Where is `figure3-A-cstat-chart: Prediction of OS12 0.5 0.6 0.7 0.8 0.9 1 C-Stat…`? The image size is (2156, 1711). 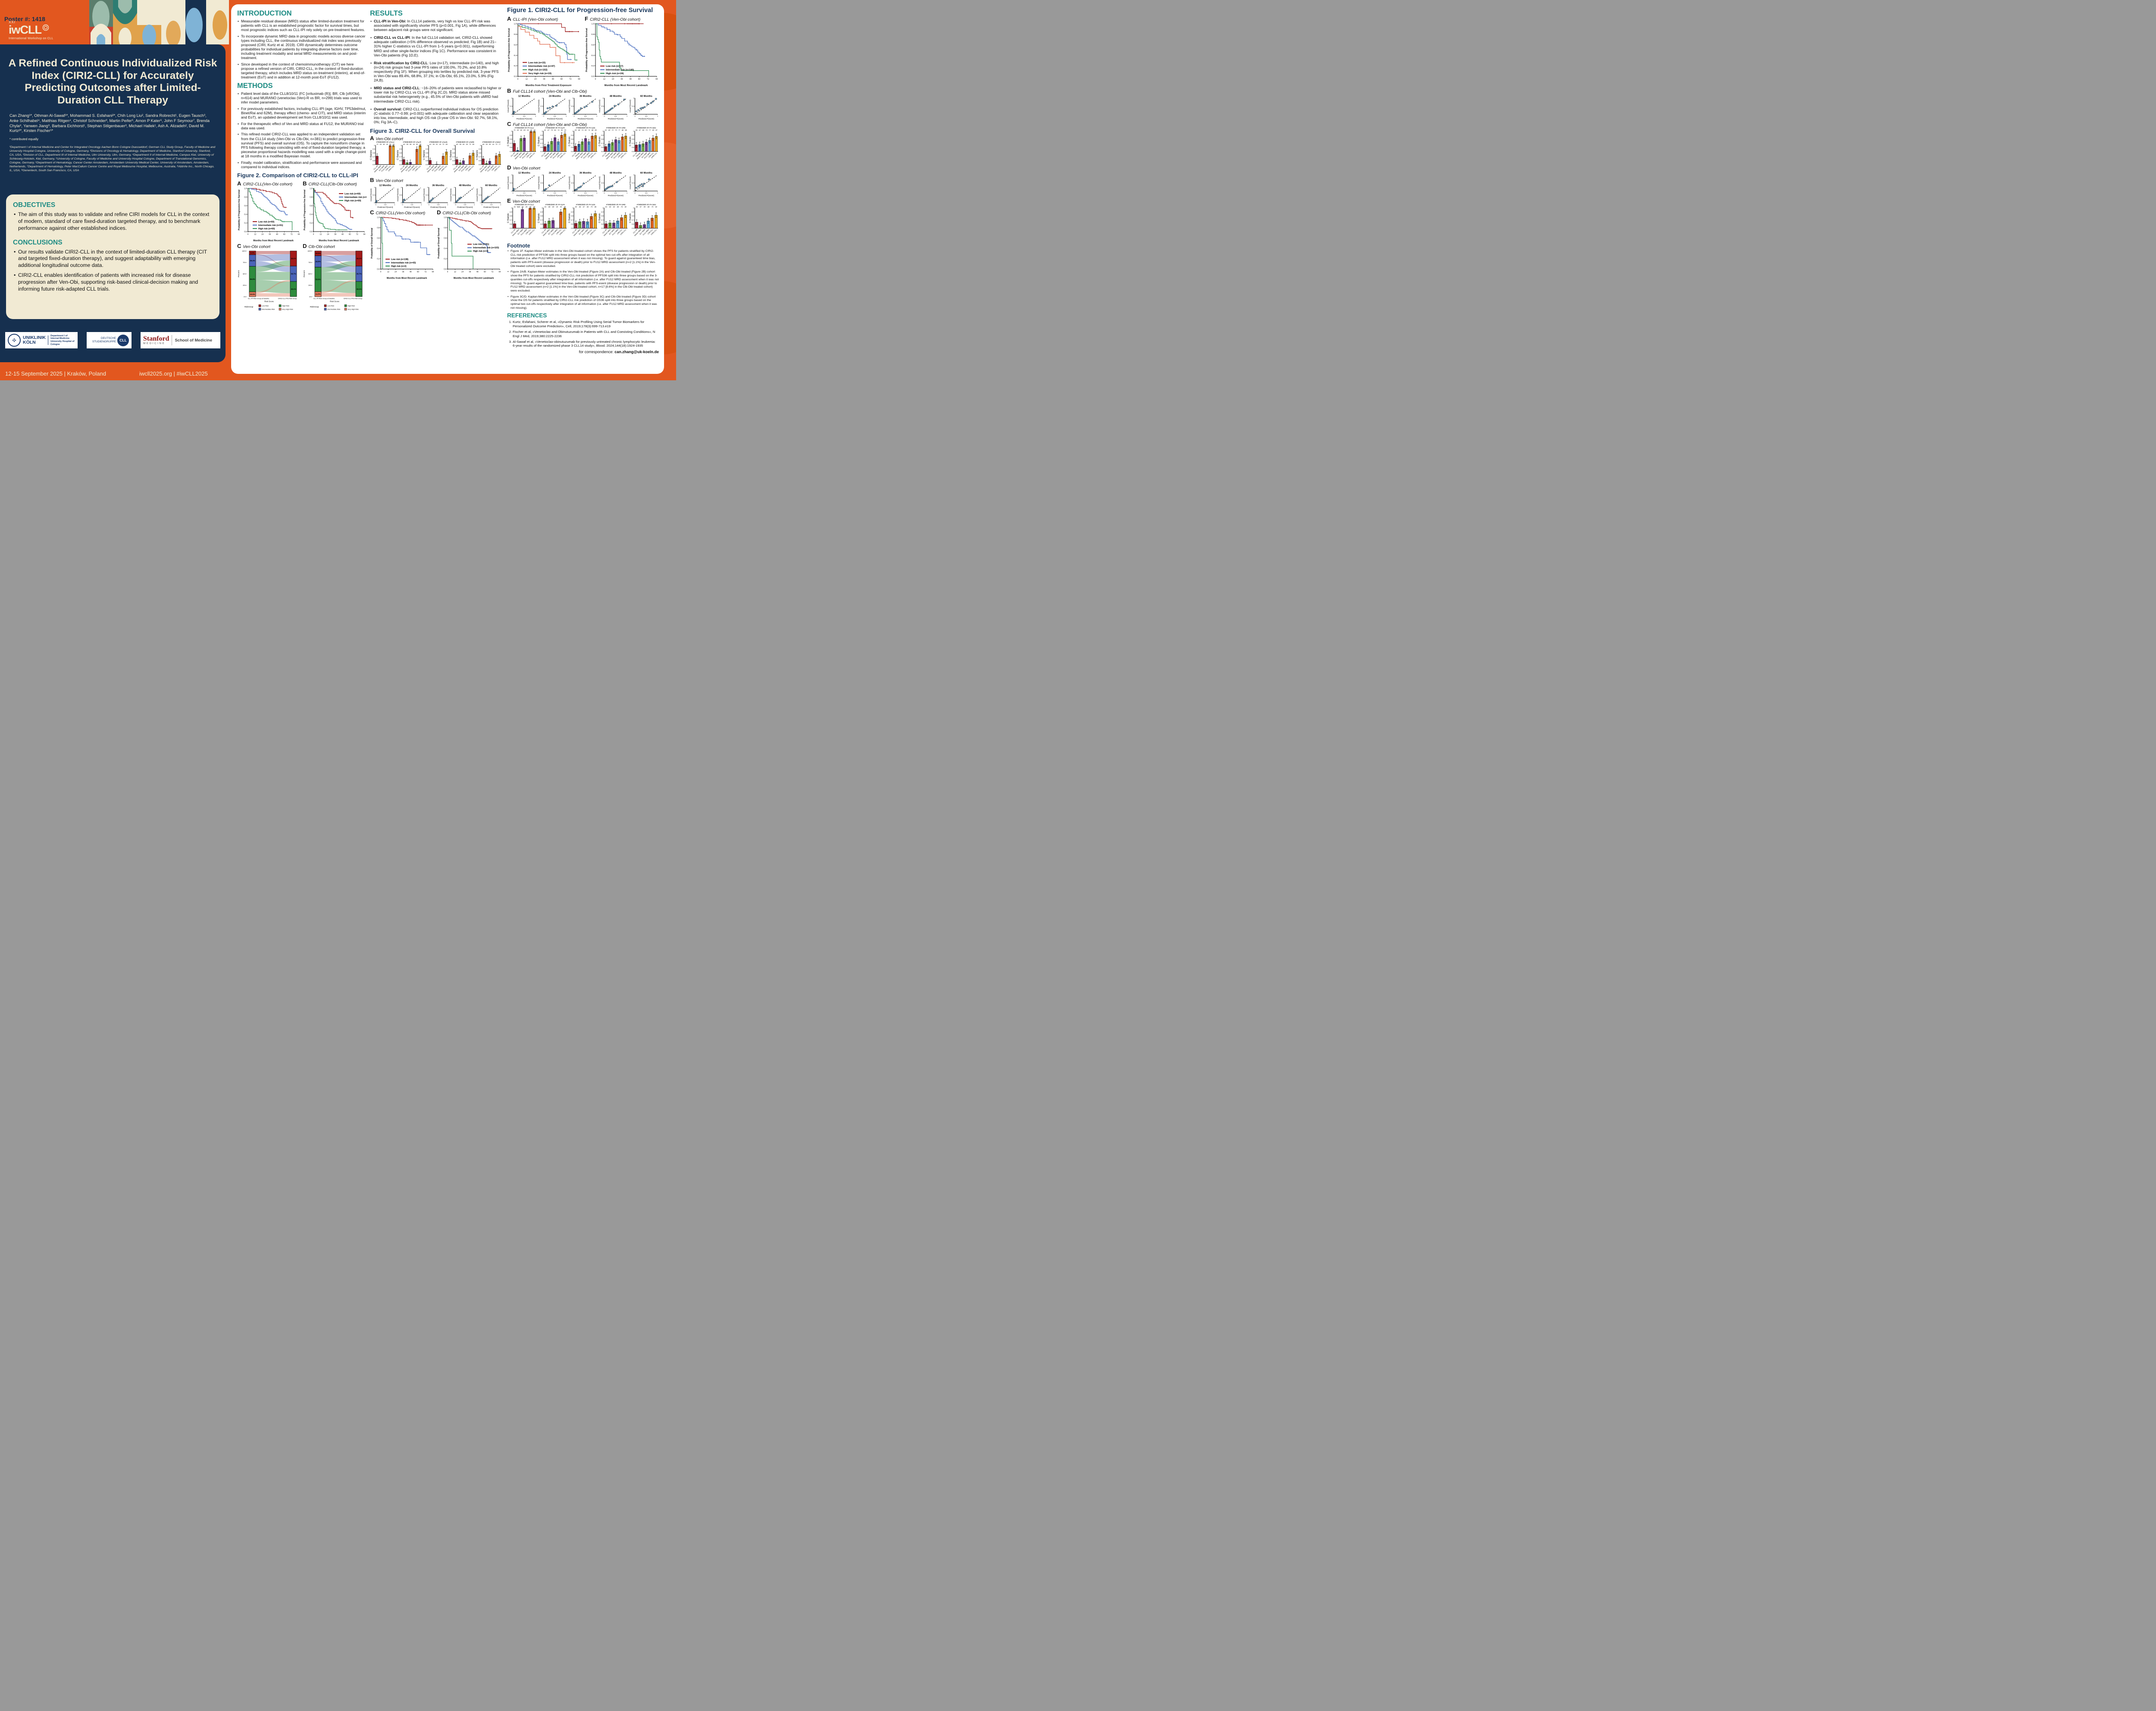 figure3-A-cstat-chart: Prediction of OS12 0.5 0.6 0.7 0.8 0.9 1 C-Stat… is located at coordinates (382, 157).